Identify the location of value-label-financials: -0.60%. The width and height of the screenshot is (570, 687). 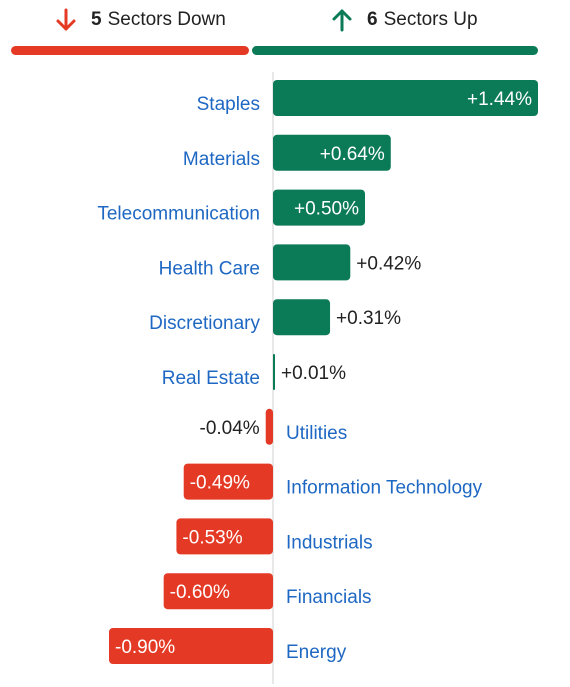
(200, 592).